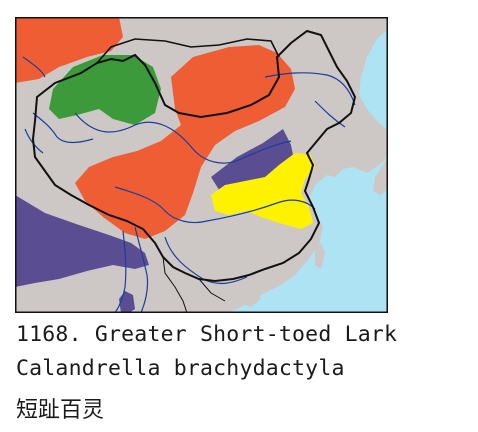  Describe the element at coordinates (207, 334) in the screenshot. I see `species-number-and-name: 1168. Greater Short-toed Lark` at that location.